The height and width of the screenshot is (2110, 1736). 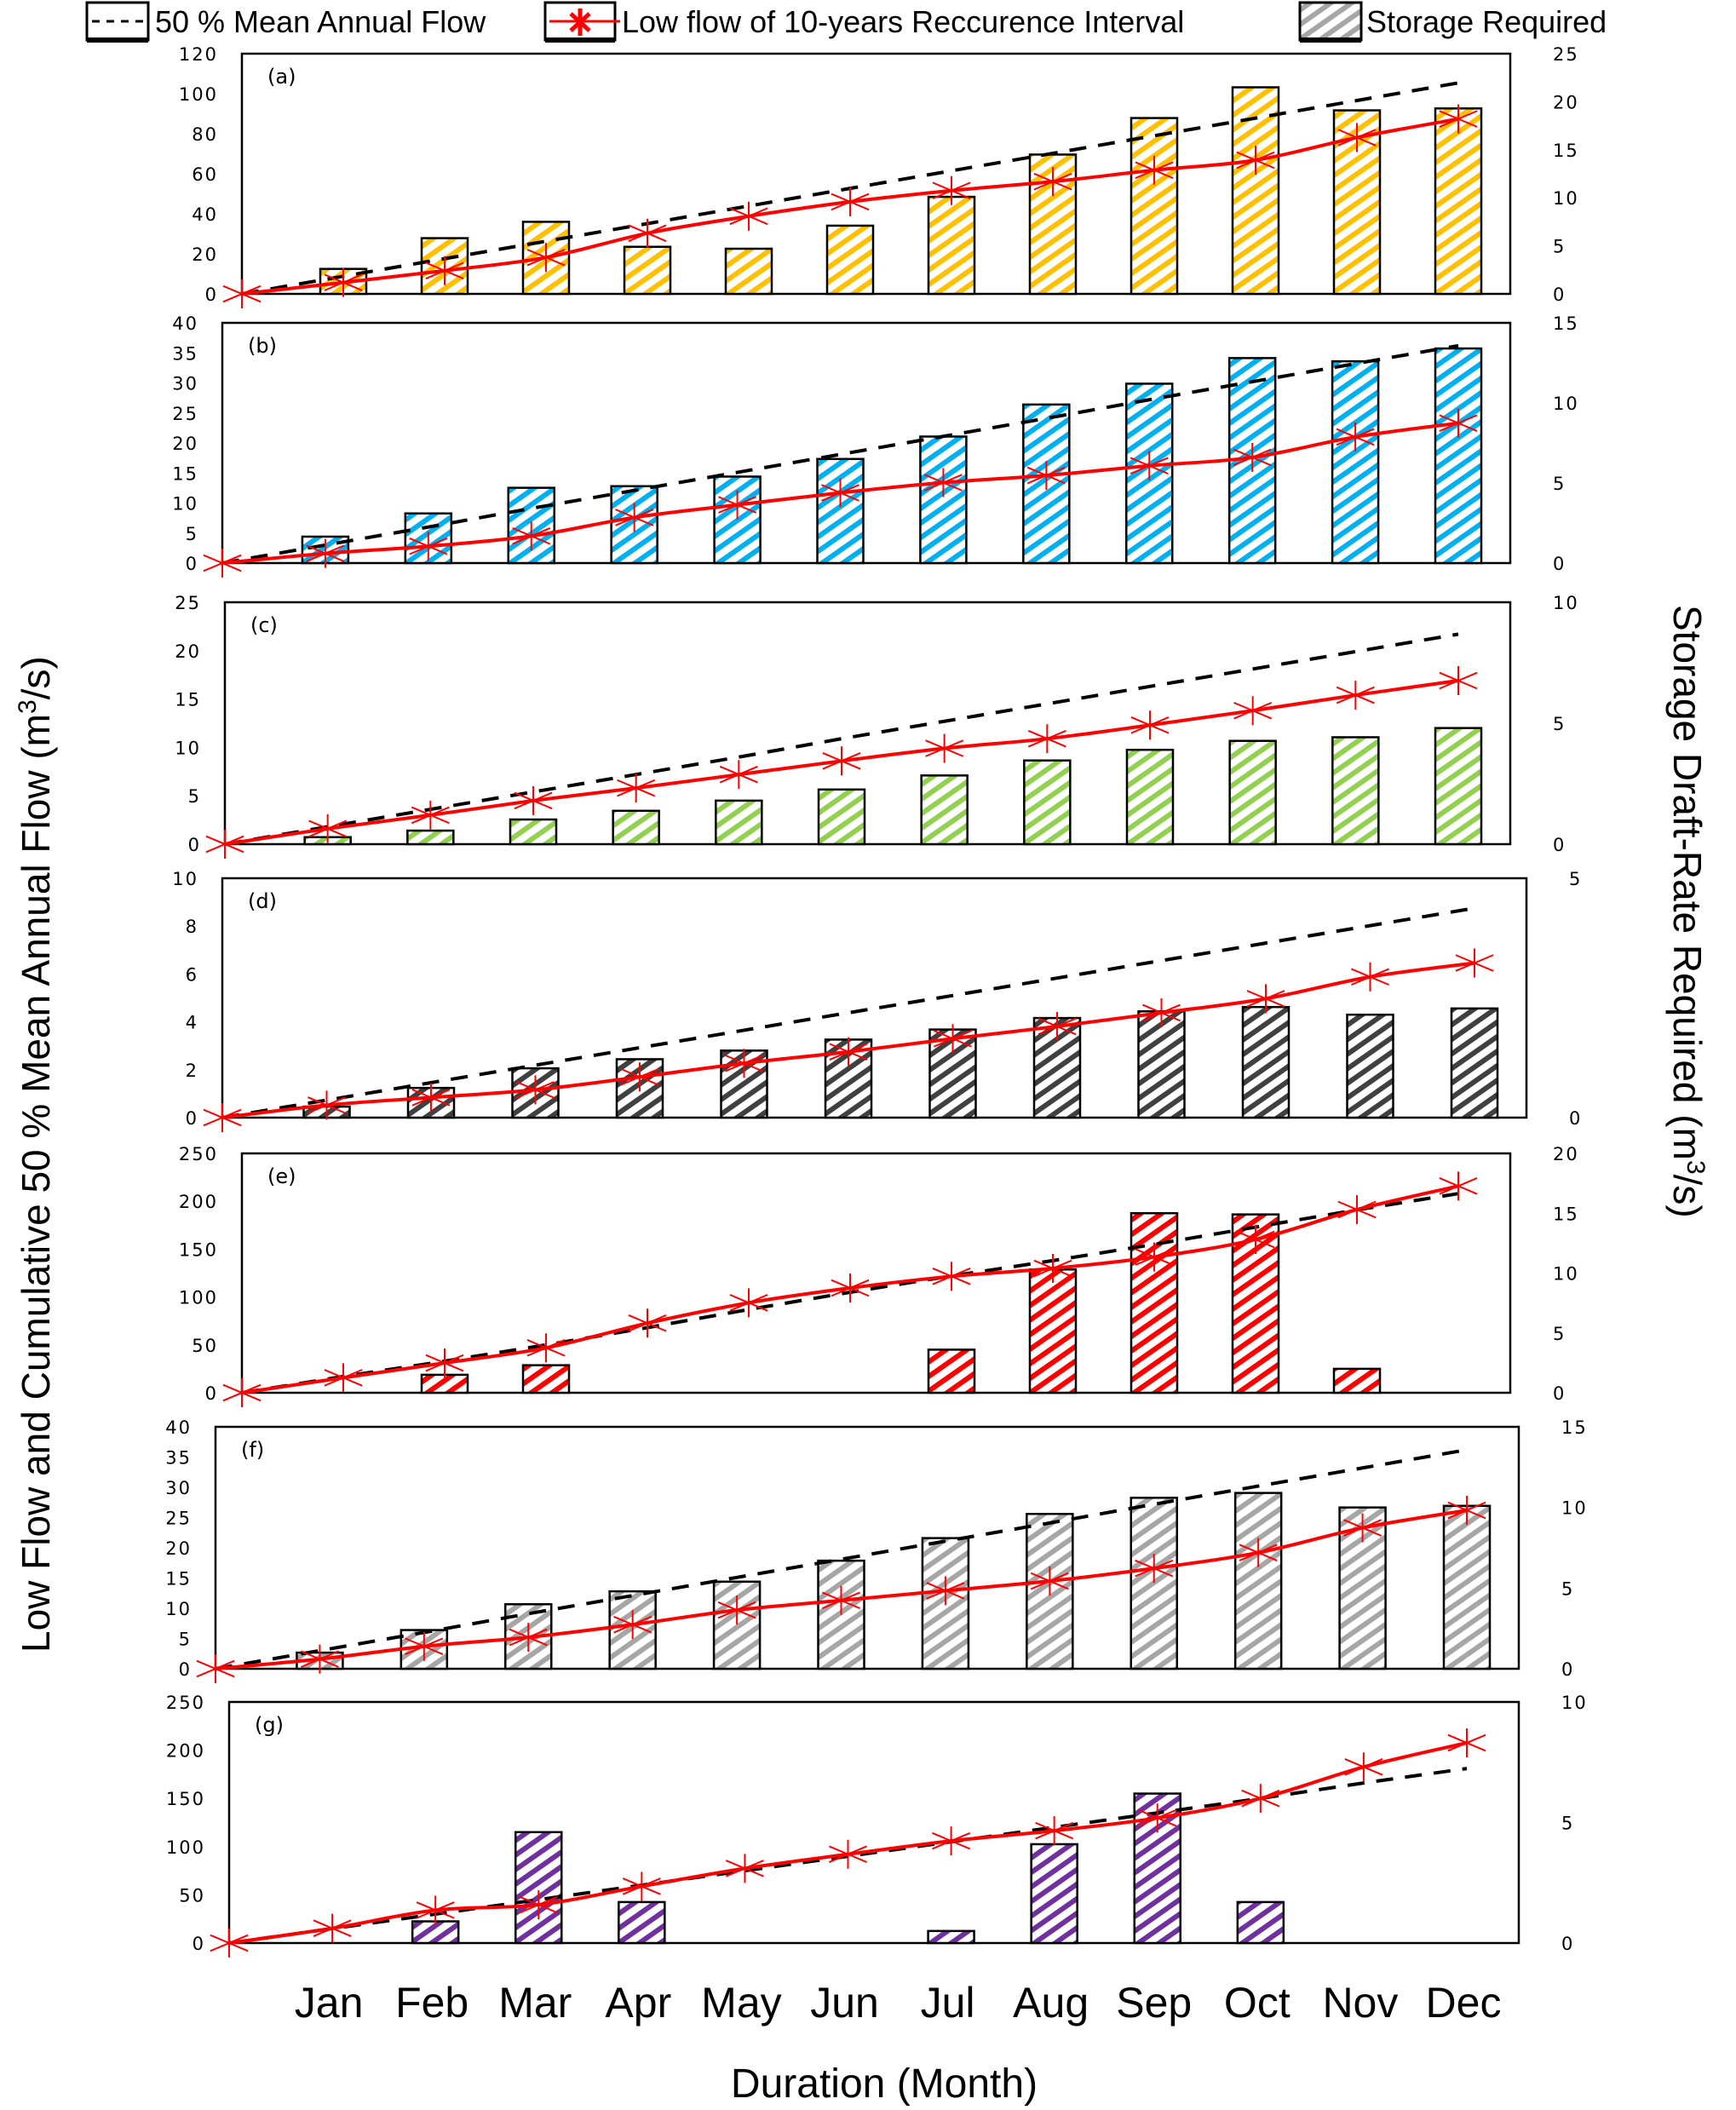 I want to click on y-left-title-sup: 3, so click(x=28, y=706).